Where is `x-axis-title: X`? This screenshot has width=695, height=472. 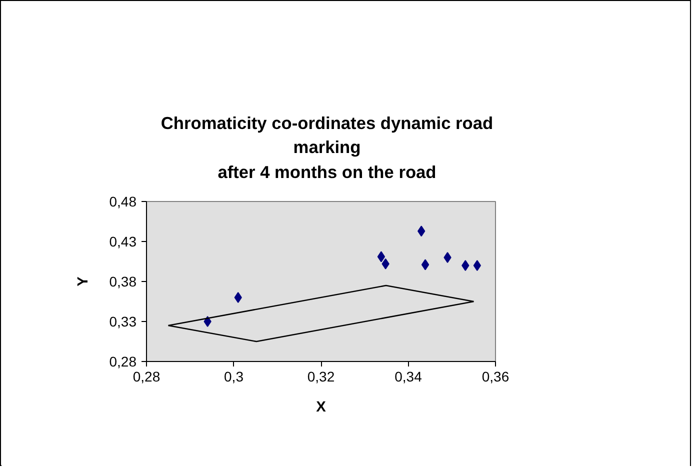 x-axis-title: X is located at coordinates (321, 408).